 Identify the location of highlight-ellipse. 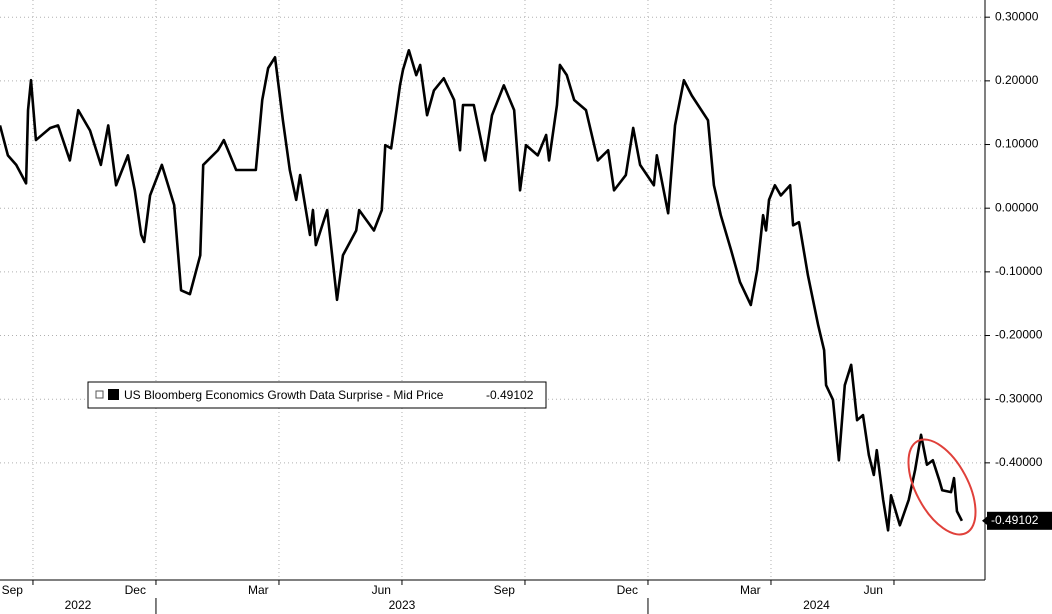
(942, 487).